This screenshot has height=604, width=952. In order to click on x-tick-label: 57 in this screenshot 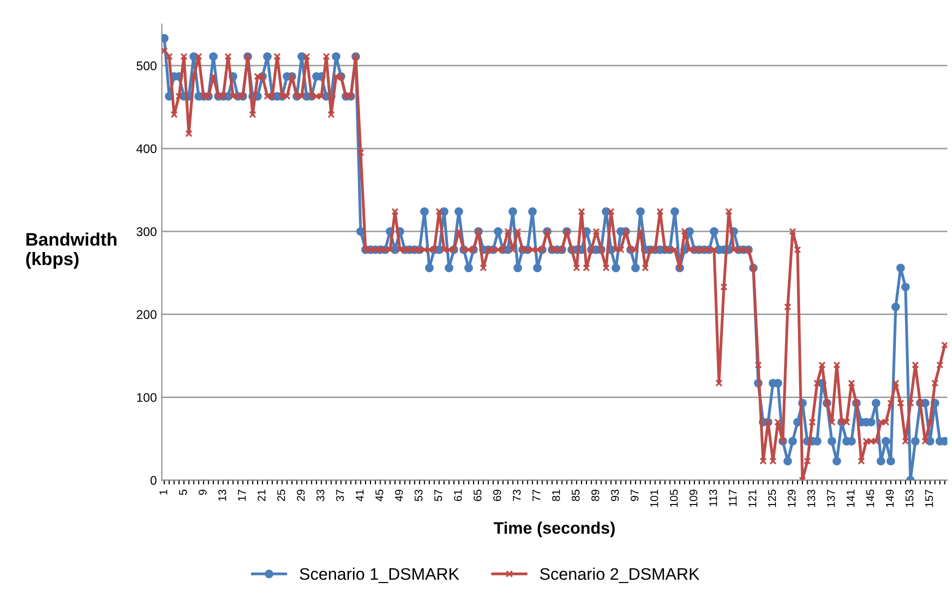, I will do `click(438, 496)`.